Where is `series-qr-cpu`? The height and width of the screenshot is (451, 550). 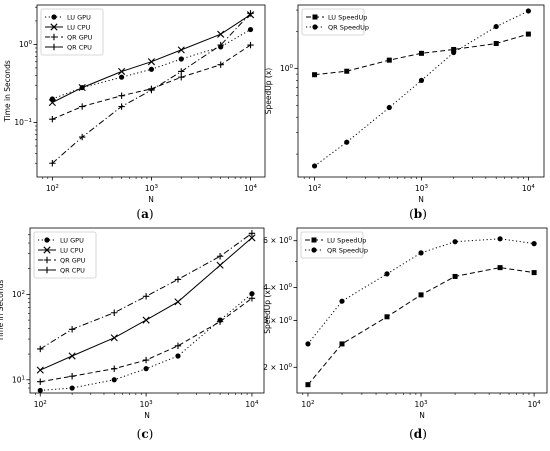 series-qr-cpu is located at coordinates (151, 88).